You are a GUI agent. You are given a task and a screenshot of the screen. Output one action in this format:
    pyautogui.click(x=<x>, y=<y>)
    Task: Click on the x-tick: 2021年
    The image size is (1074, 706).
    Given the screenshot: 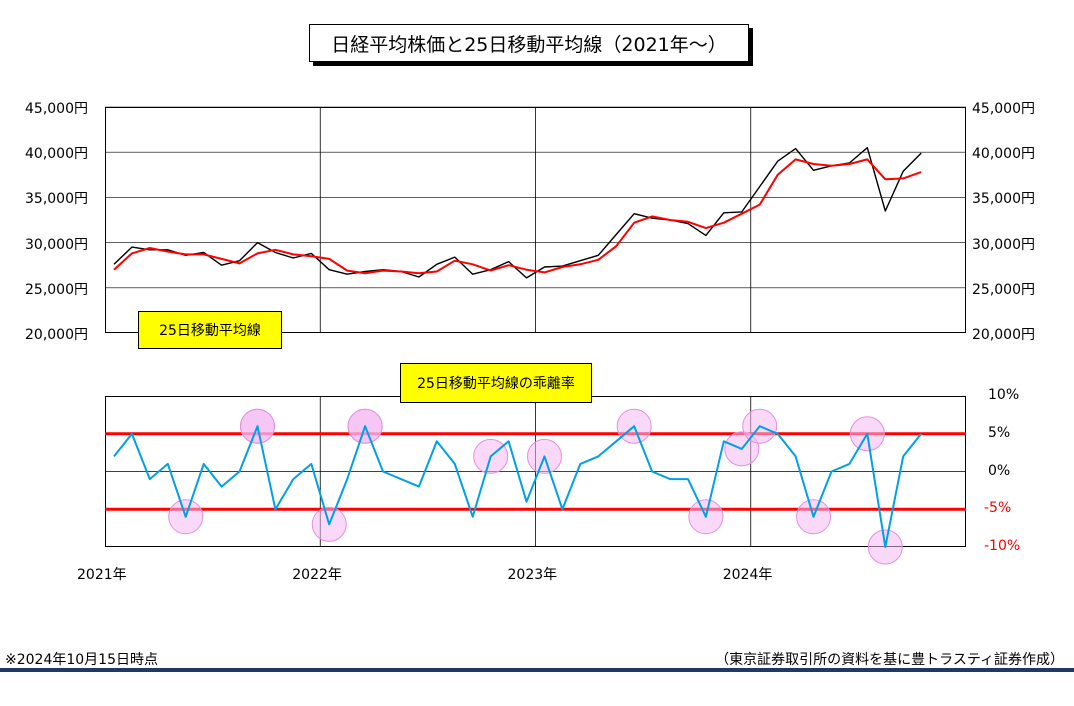 What is the action you would take?
    pyautogui.click(x=102, y=575)
    